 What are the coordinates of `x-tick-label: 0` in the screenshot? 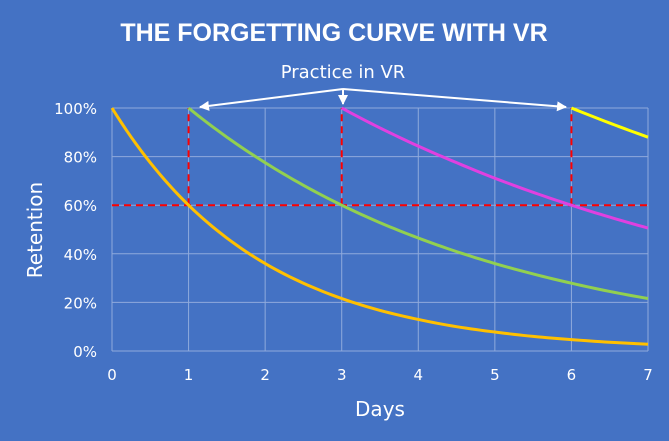 It's located at (112, 375).